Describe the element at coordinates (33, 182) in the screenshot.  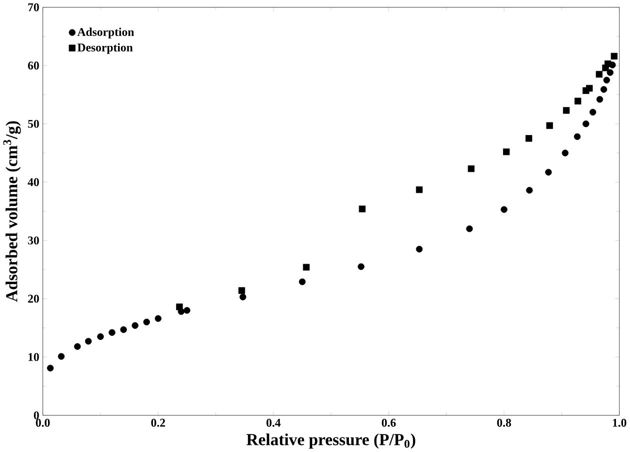
I see `y-tick-label: 40` at that location.